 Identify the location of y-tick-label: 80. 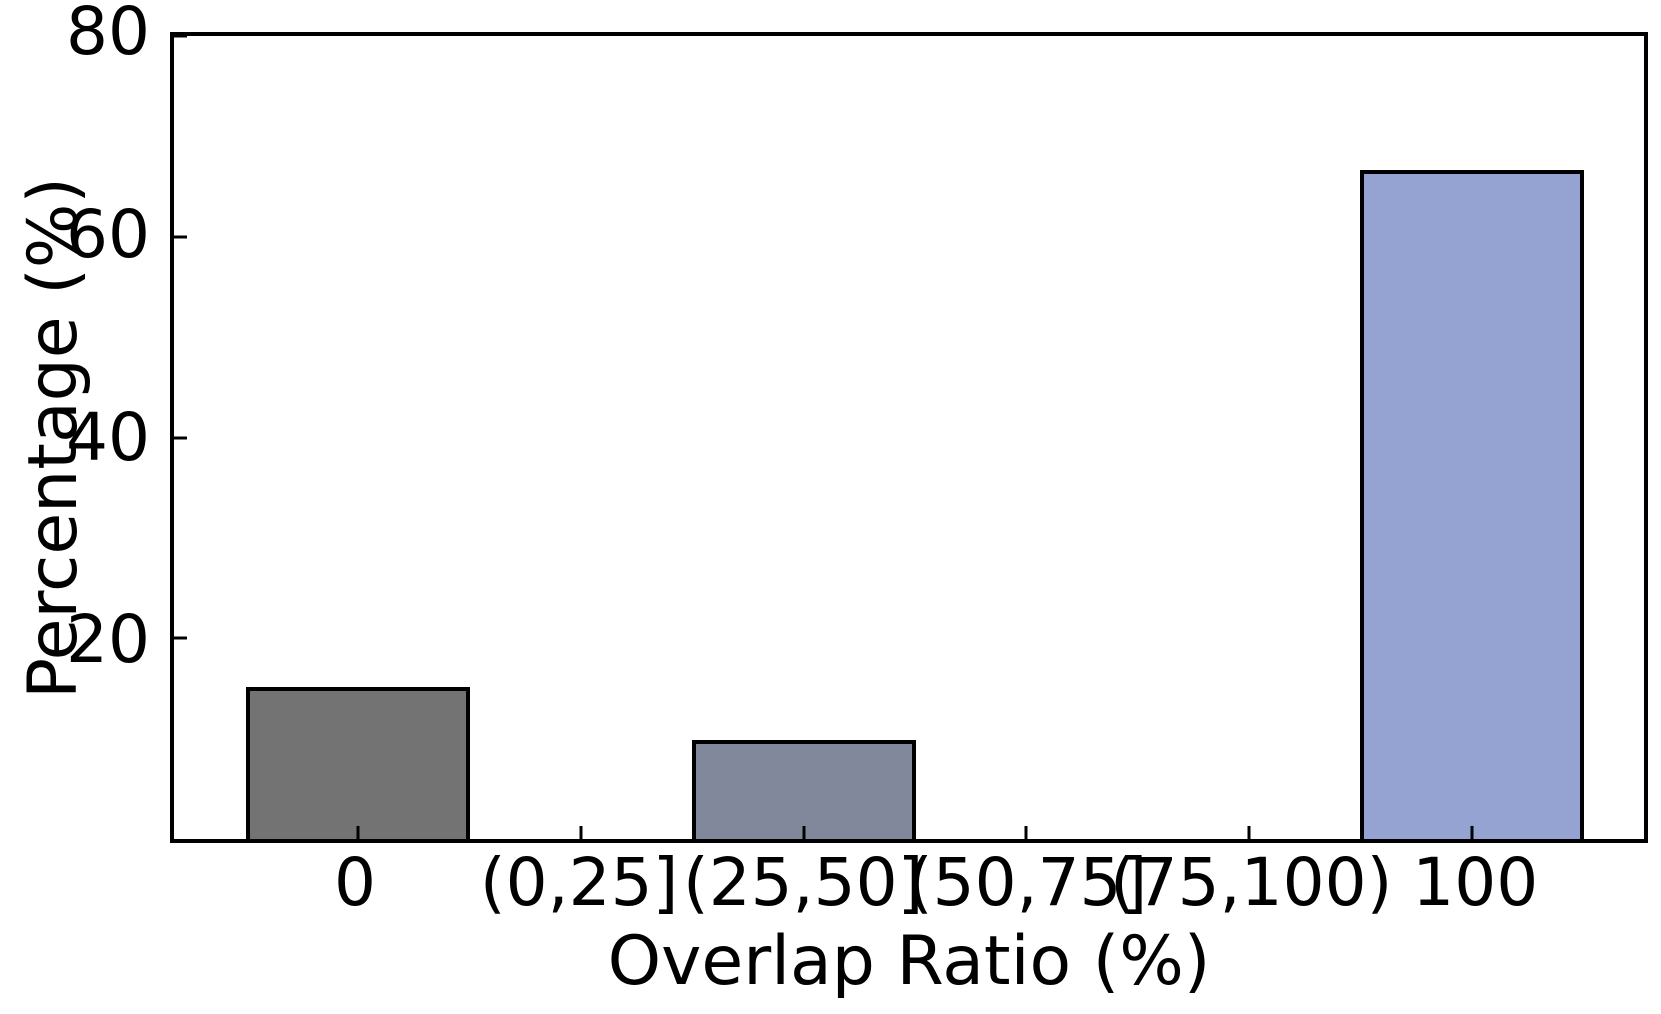
(108, 35).